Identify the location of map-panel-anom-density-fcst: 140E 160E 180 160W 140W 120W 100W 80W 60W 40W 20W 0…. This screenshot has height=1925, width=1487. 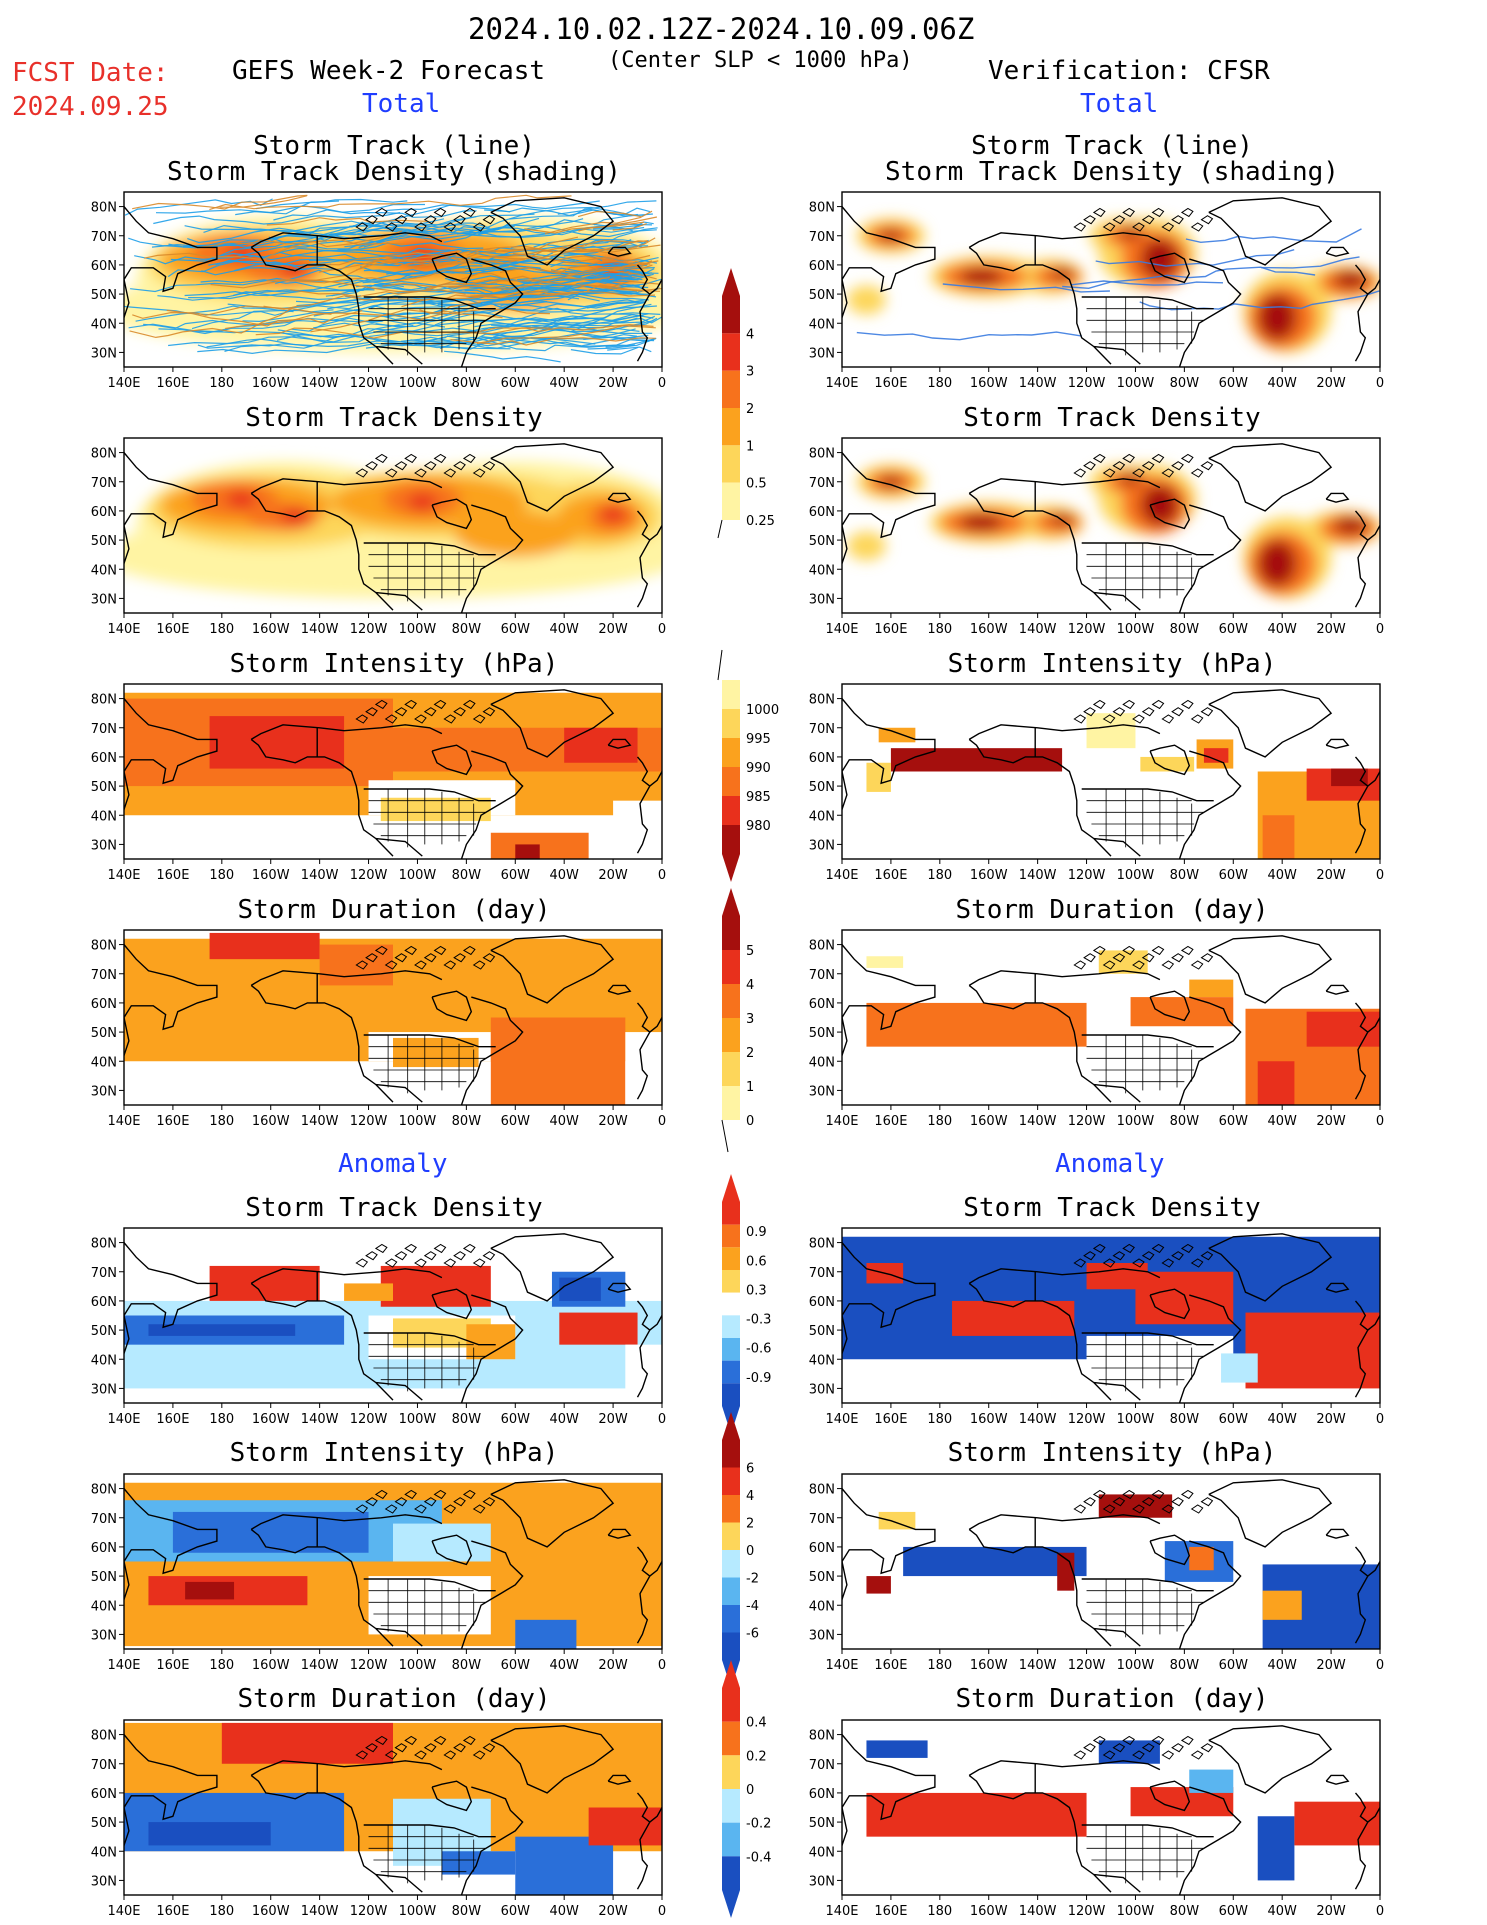
(378, 1327).